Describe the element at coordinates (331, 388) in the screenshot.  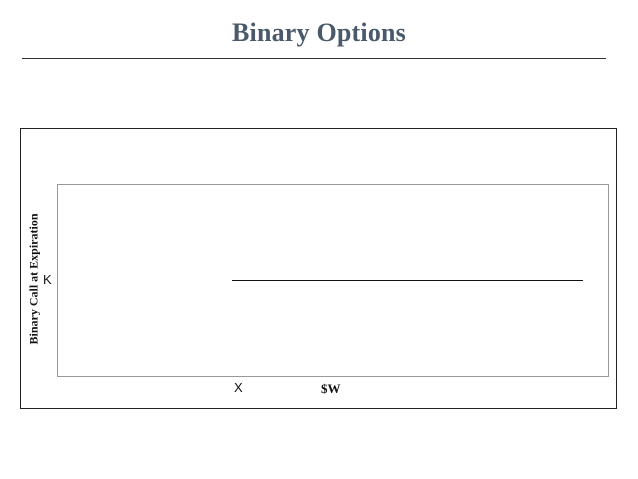
I see `x-axis-label: $W` at that location.